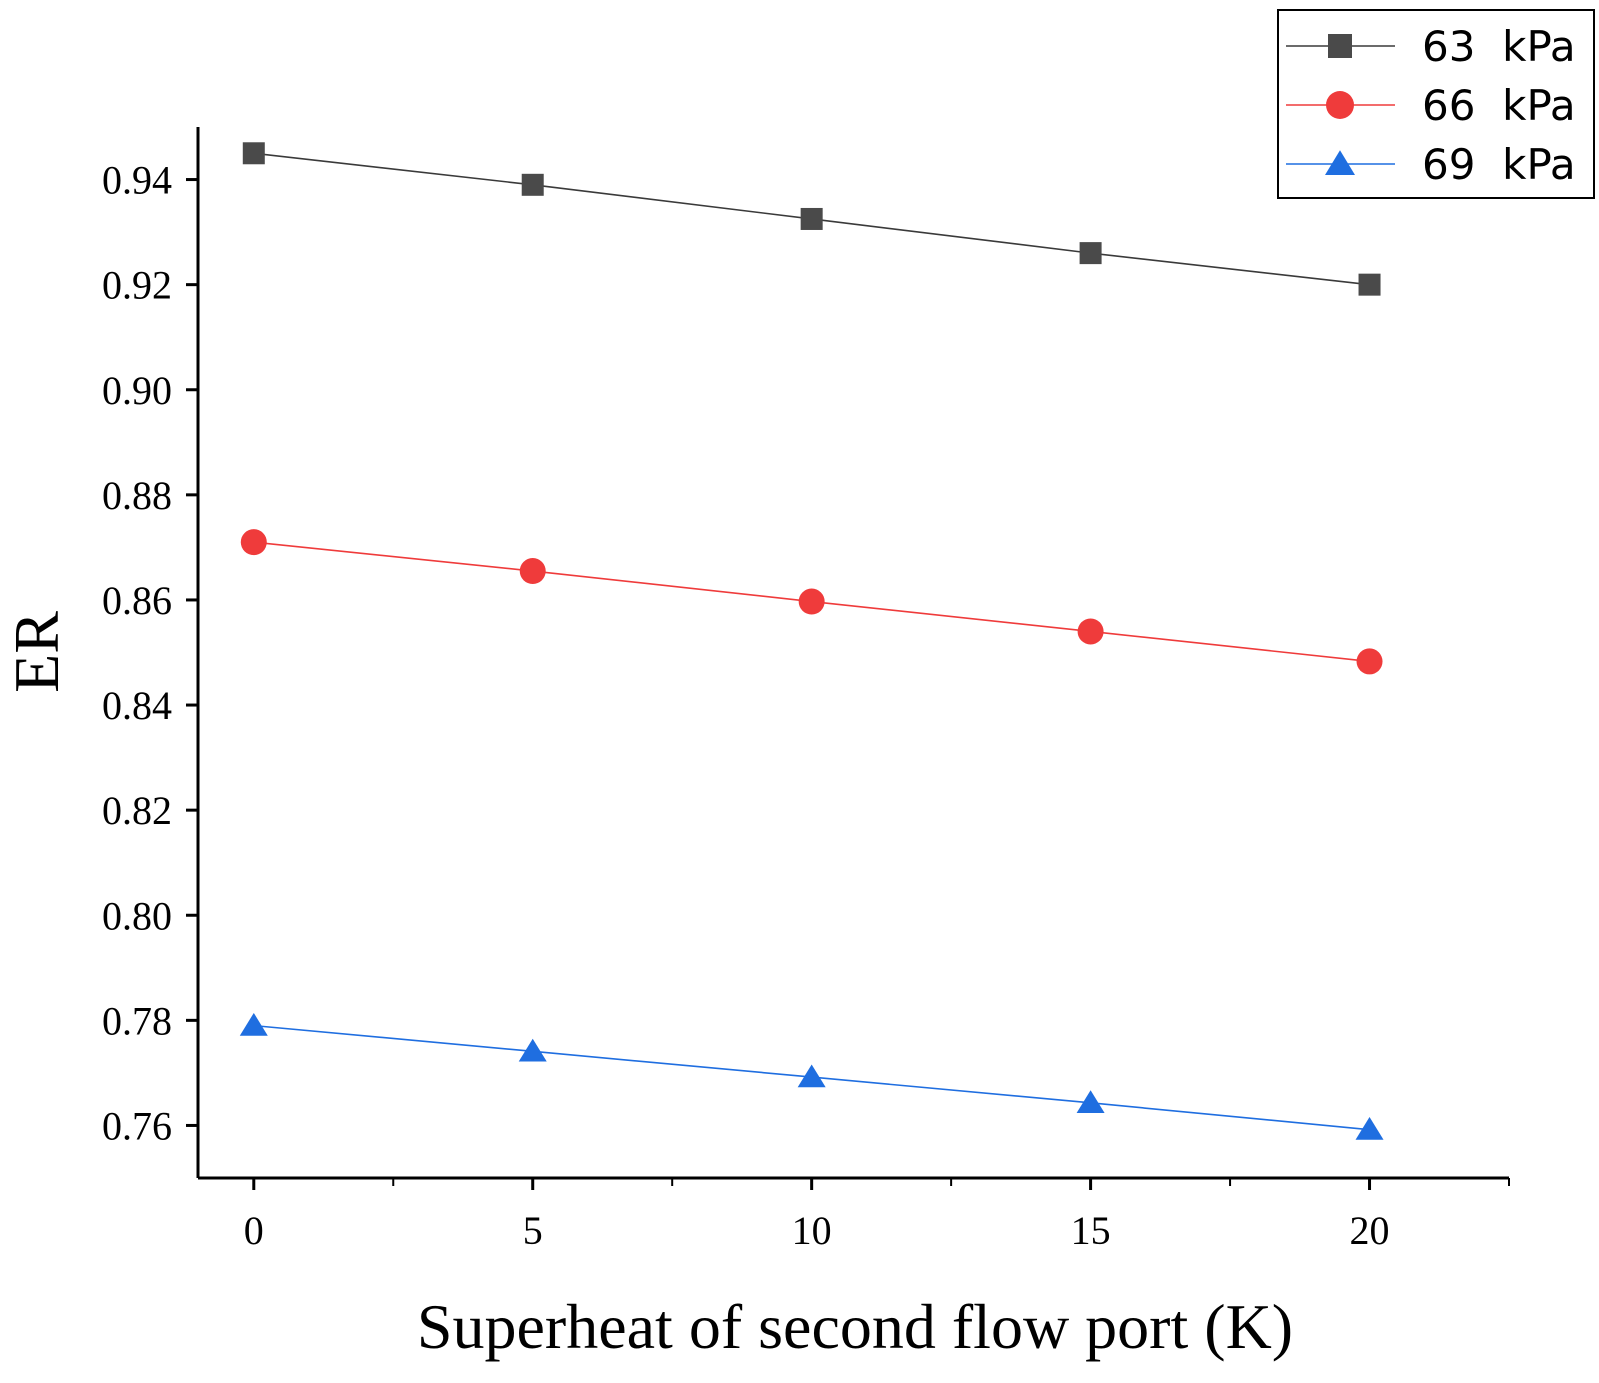  Describe the element at coordinates (855, 1326) in the screenshot. I see `x-axis-title: Superheat of second flow port (K)` at that location.